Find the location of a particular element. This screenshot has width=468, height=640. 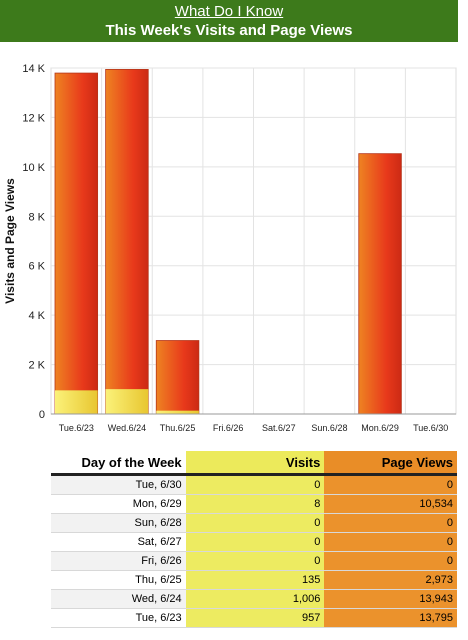

header-visits: Visits is located at coordinates (255, 463).